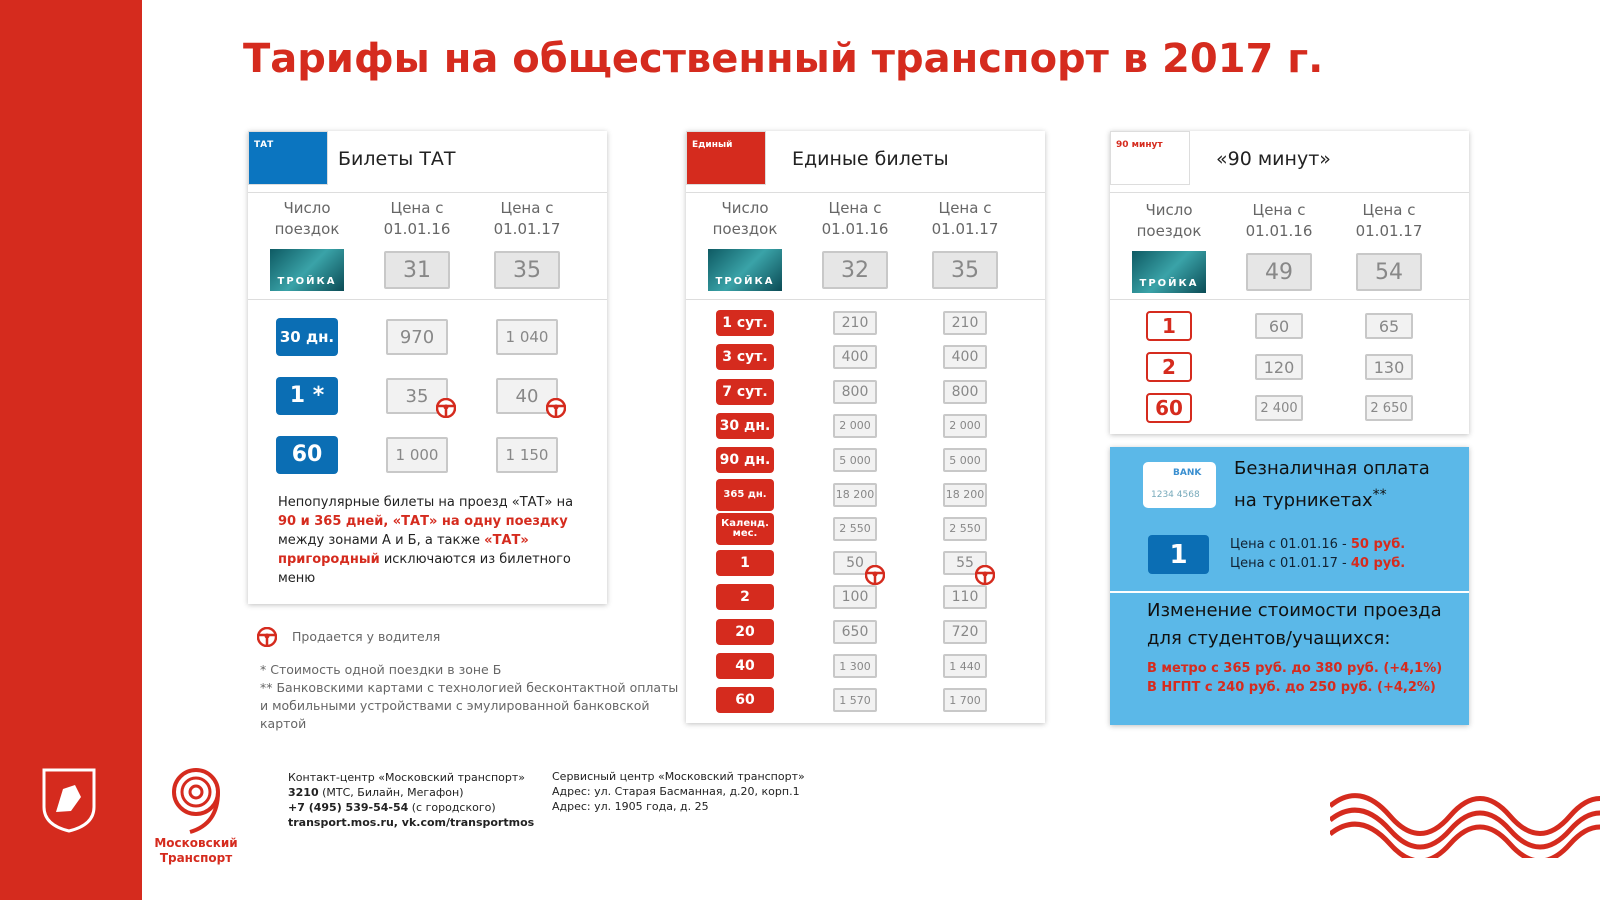 This screenshot has height=900, width=1600. I want to click on price-tag: 1 000, so click(417, 455).